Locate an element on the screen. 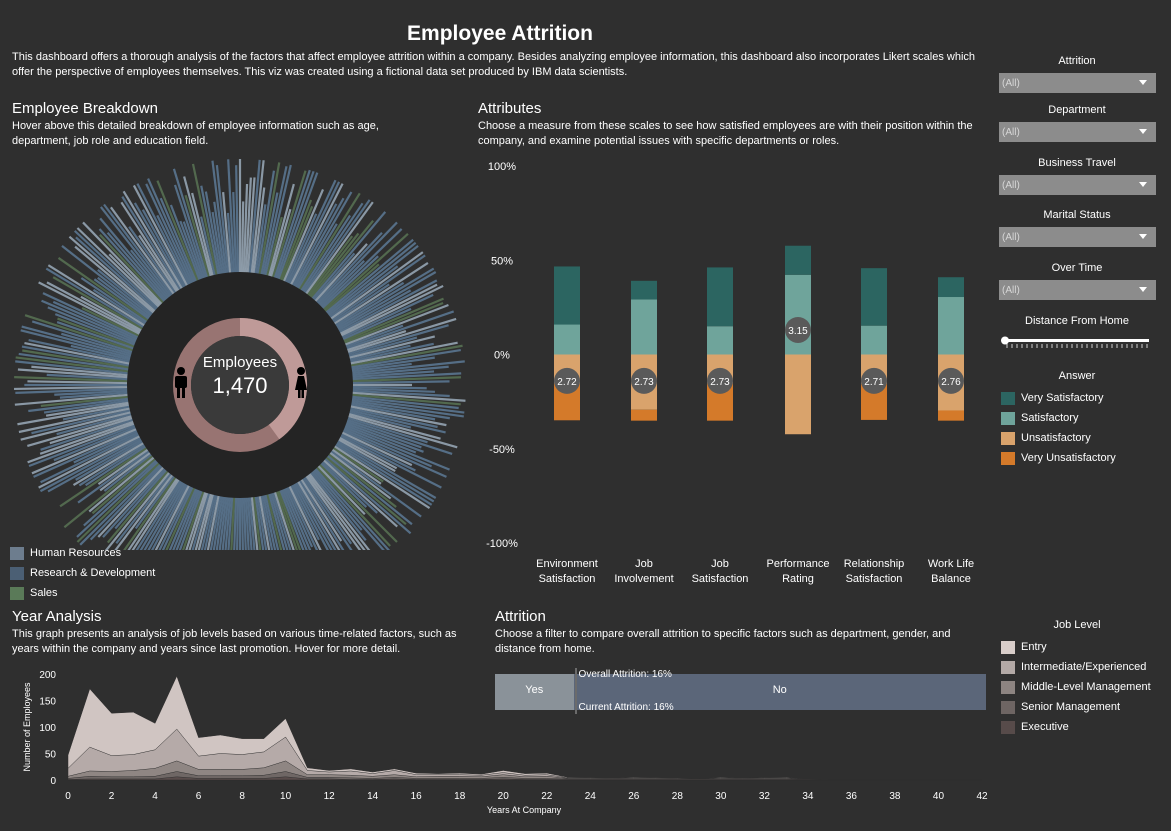  answer-legend-item: Satisfactory is located at coordinates (1058, 418).